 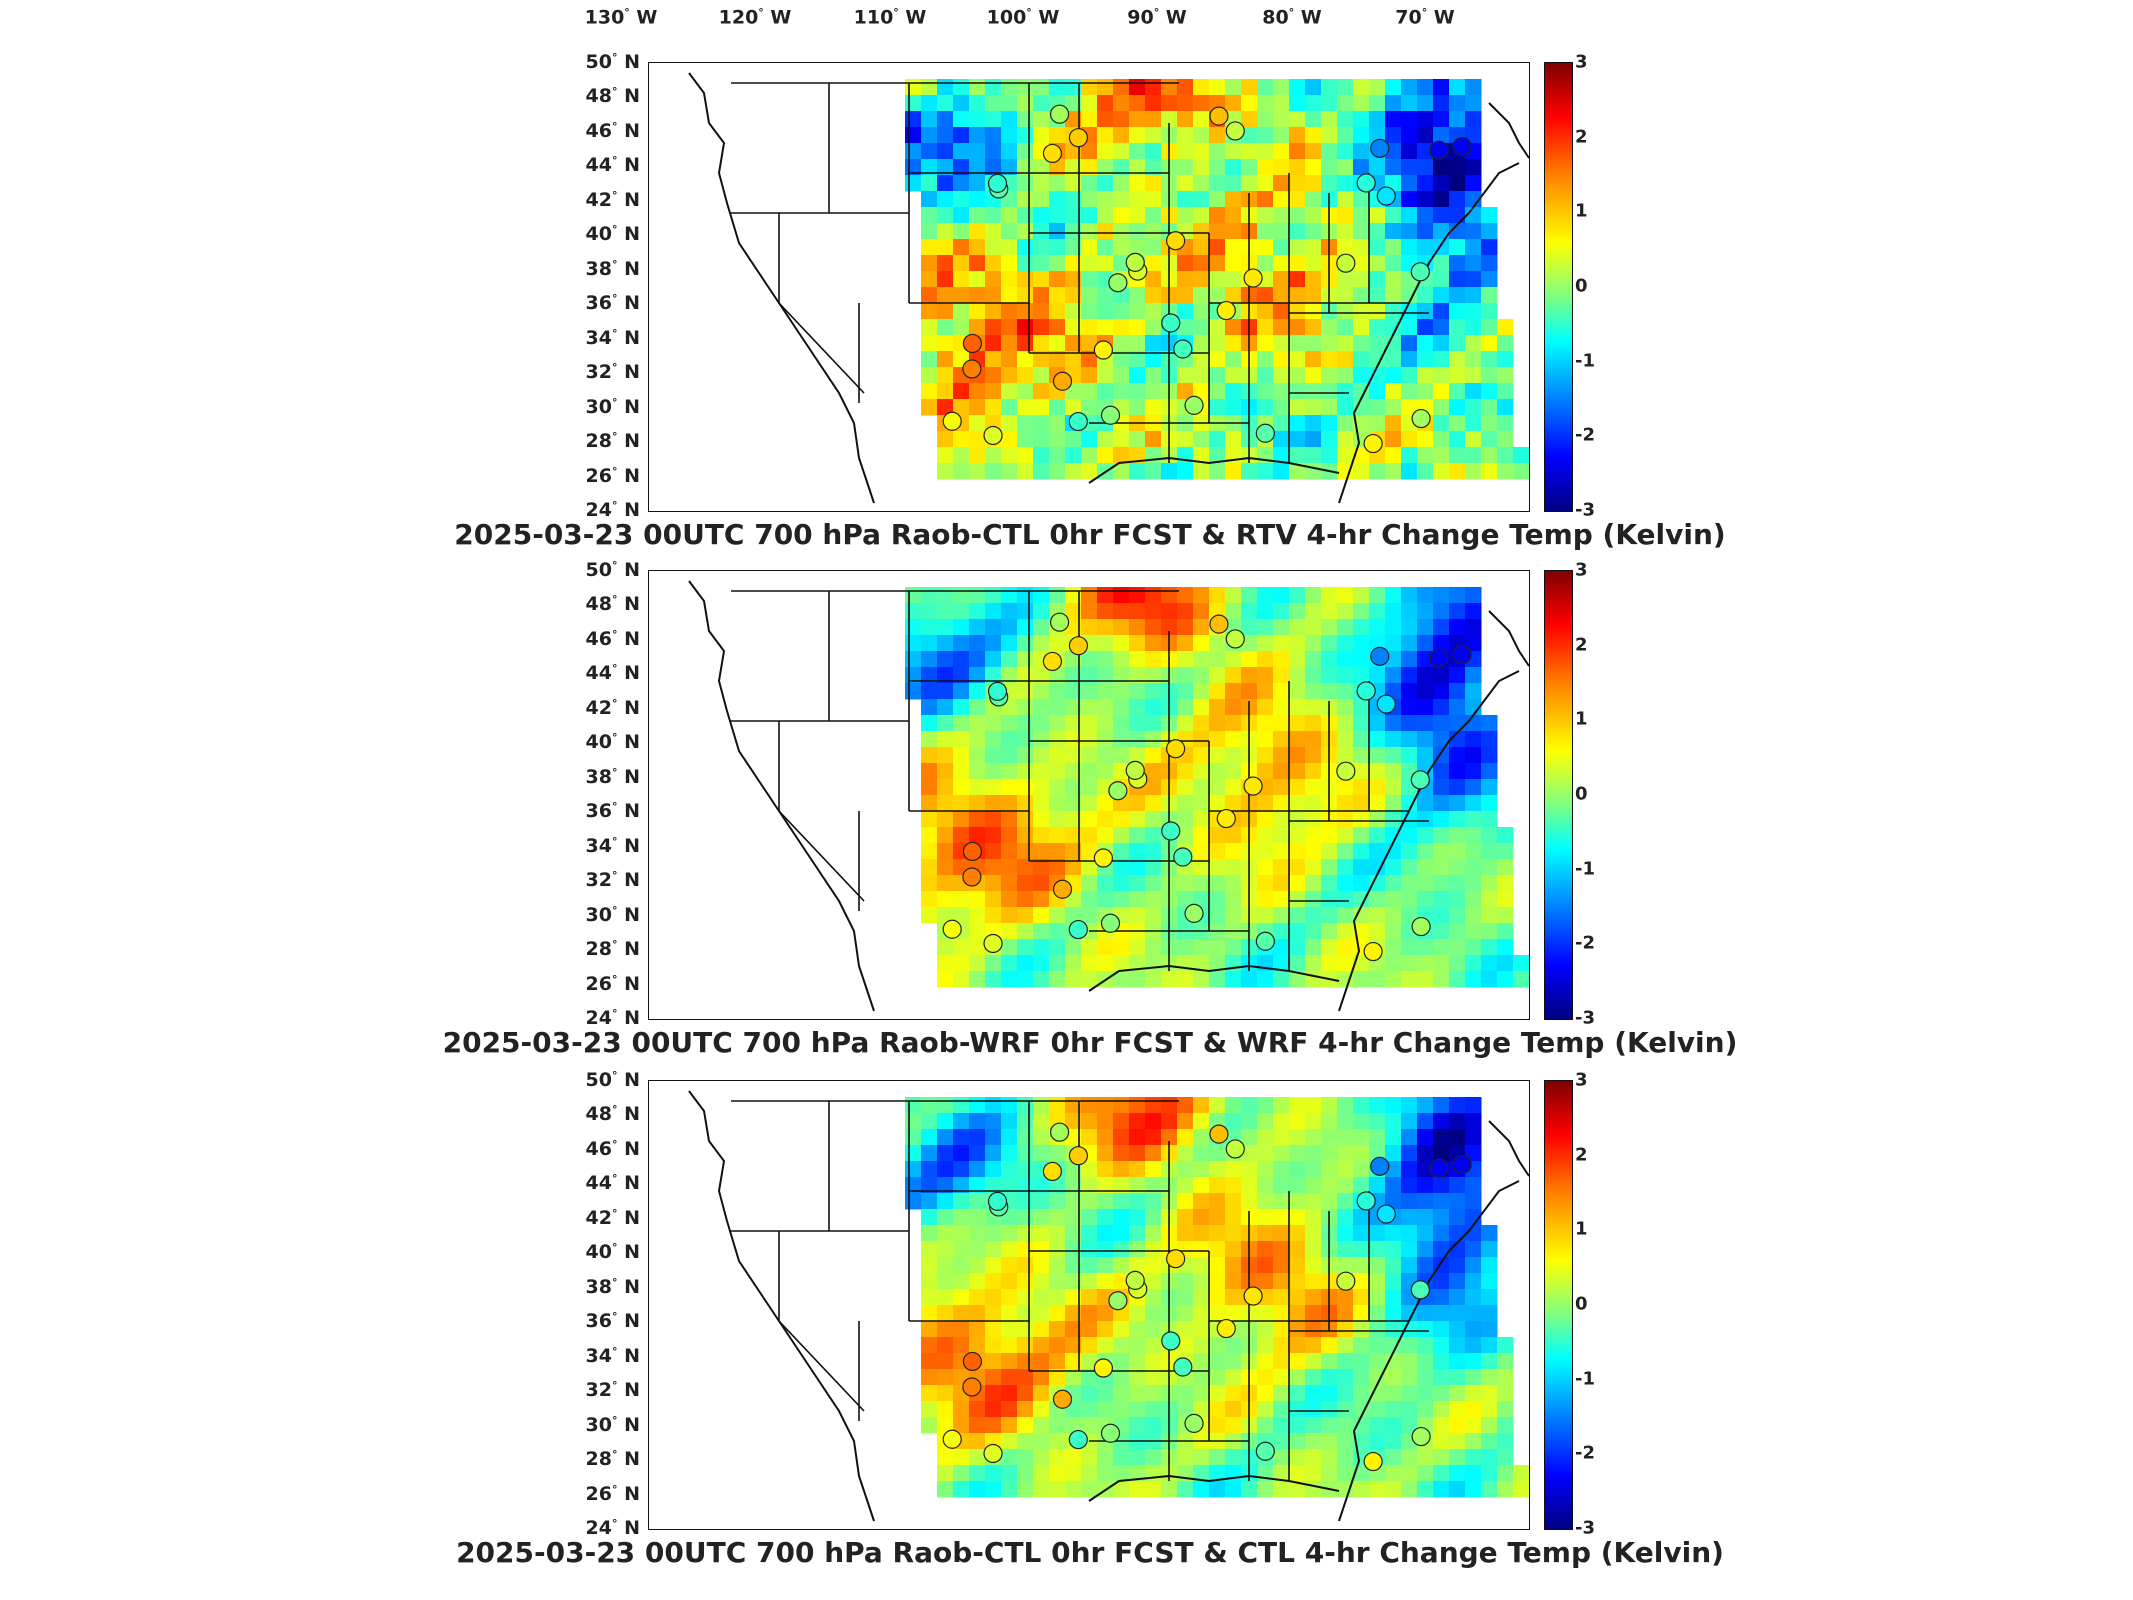 I want to click on colorbar-tick-label: 1, so click(x=1581, y=719).